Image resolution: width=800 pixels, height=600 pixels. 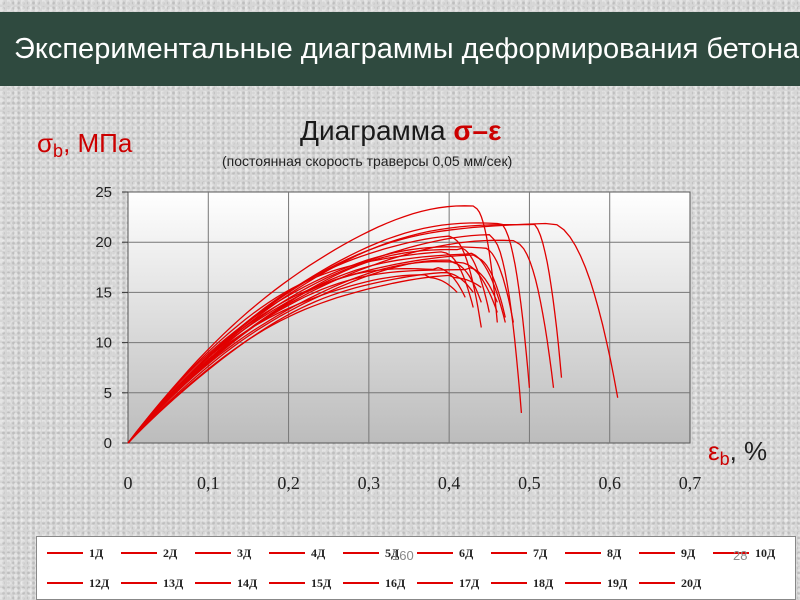 I want to click on y-tick-label: 20, so click(x=103, y=242).